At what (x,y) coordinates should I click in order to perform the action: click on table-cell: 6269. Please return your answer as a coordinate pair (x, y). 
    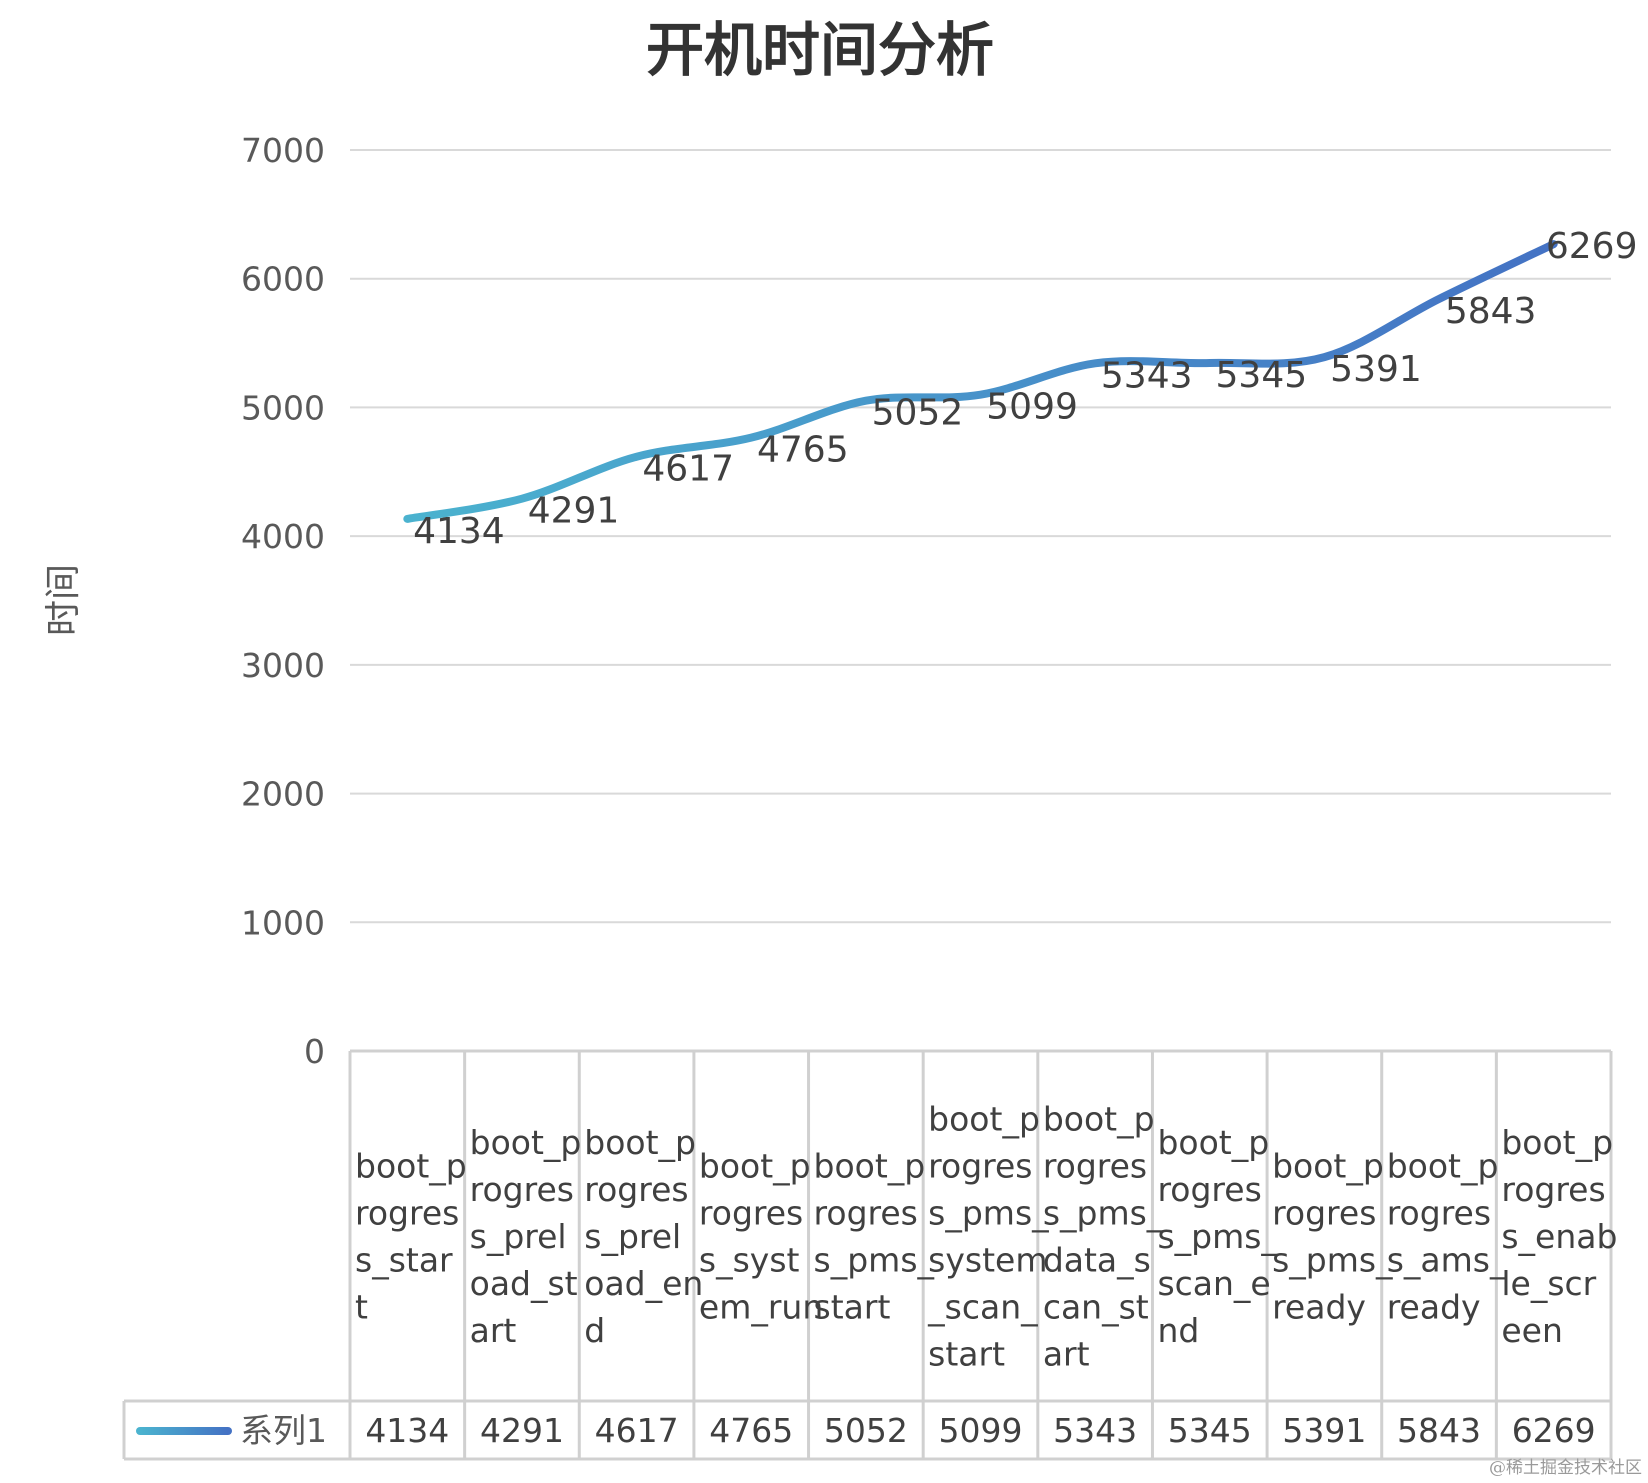
    Looking at the image, I should click on (1554, 1430).